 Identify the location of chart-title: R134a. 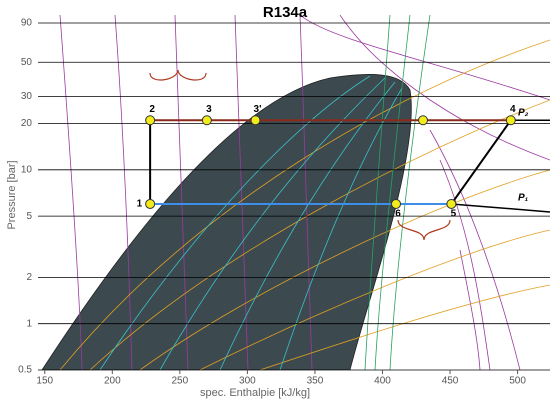
(285, 12).